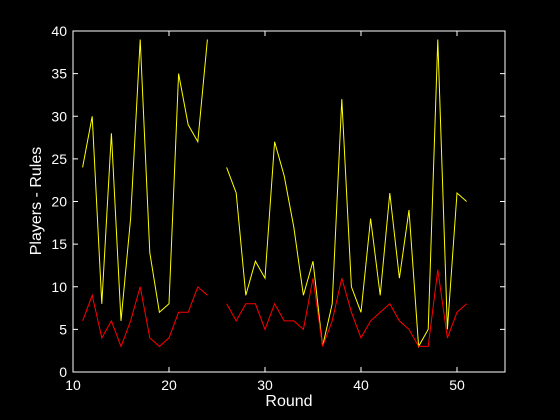 This screenshot has width=560, height=420. Describe the element at coordinates (73, 385) in the screenshot. I see `x-tick-label: 10` at that location.